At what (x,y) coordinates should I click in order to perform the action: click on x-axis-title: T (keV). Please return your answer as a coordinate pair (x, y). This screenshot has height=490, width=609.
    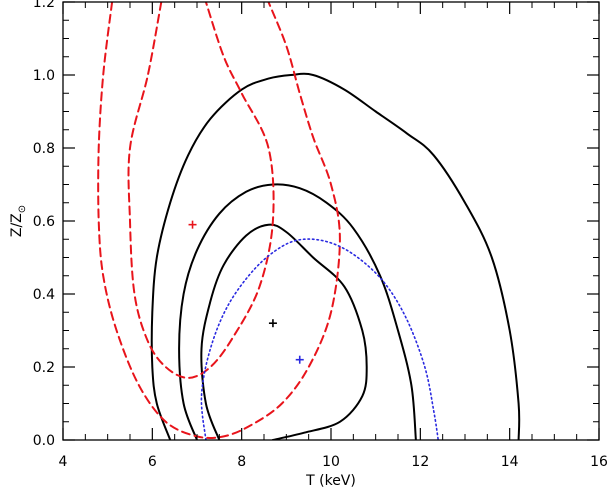
    Looking at the image, I should click on (330, 481).